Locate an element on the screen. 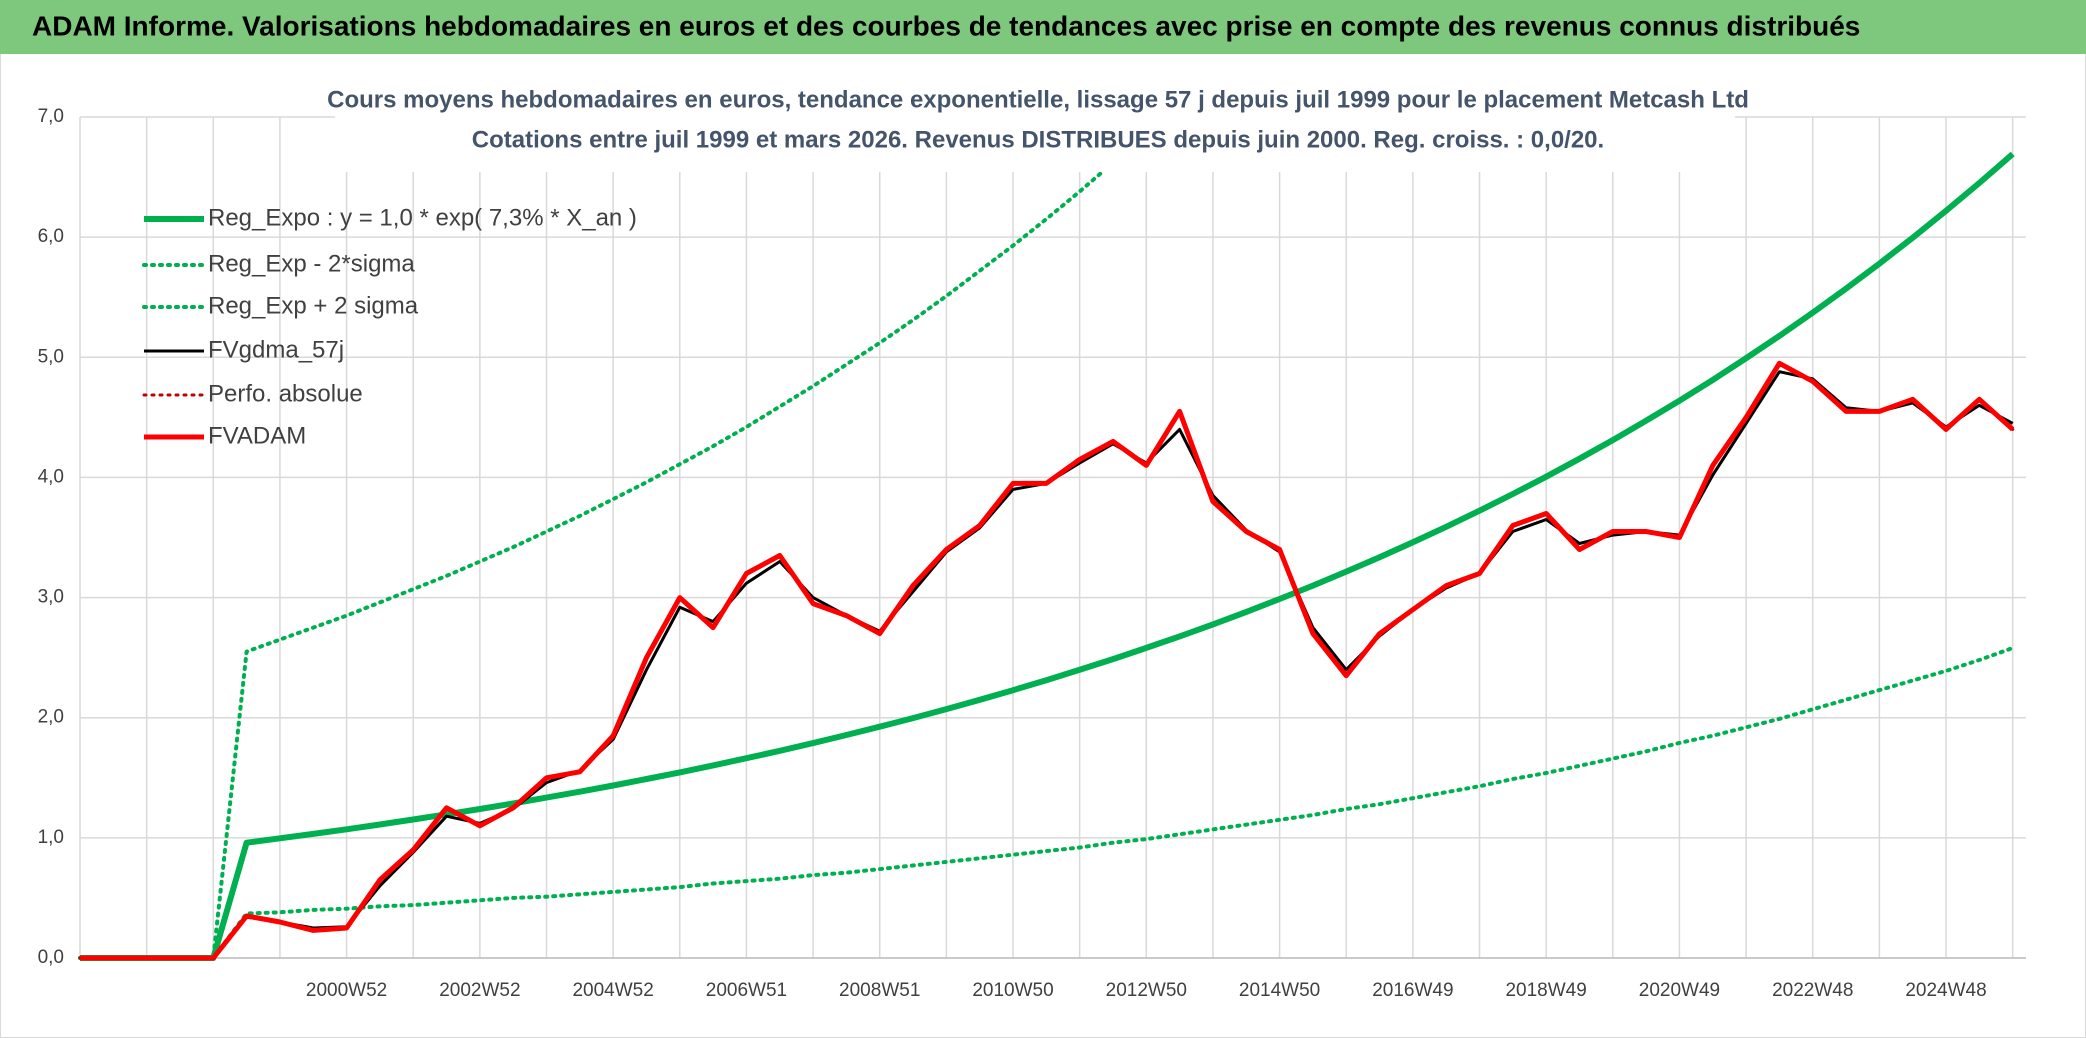 The width and height of the screenshot is (2086, 1038). subtitle-bg is located at coordinates (1035, 127).